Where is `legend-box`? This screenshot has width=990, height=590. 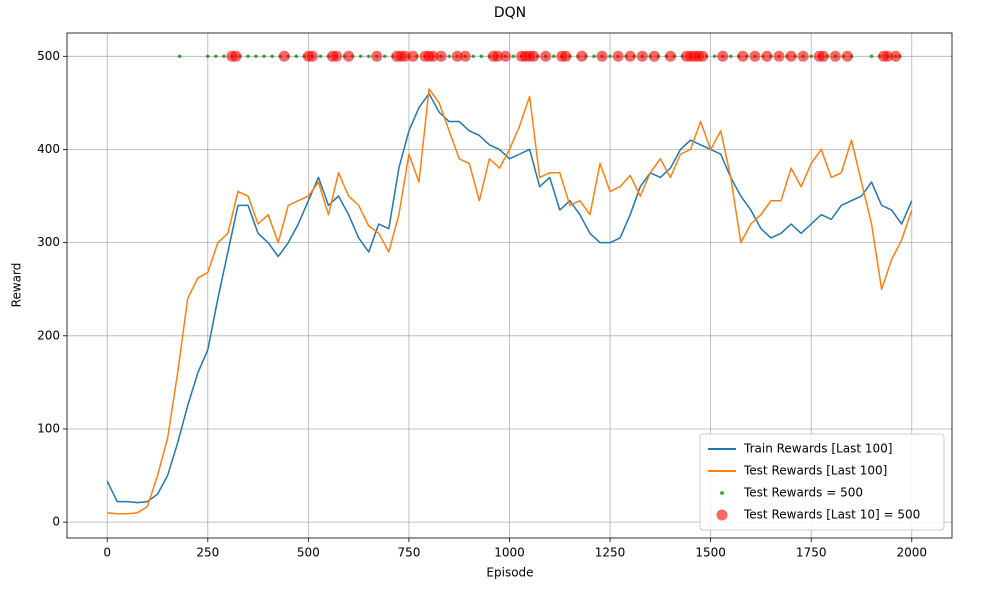
legend-box is located at coordinates (822, 482).